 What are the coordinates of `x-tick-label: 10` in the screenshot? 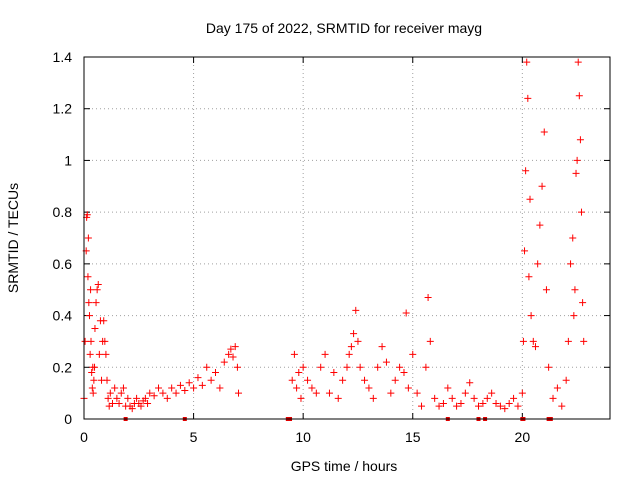 It's located at (303, 437).